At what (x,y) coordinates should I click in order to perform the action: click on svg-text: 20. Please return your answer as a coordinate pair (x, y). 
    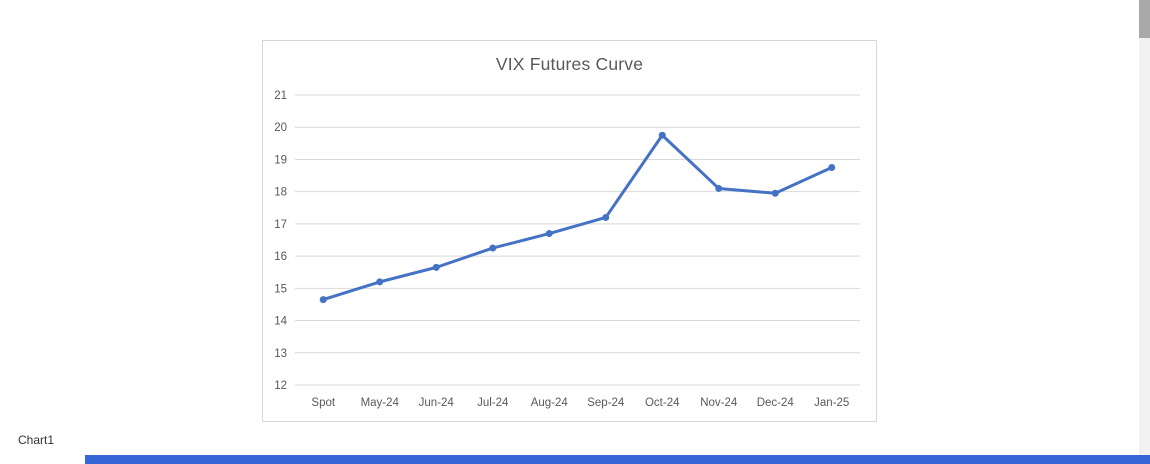
    Looking at the image, I should click on (280, 128).